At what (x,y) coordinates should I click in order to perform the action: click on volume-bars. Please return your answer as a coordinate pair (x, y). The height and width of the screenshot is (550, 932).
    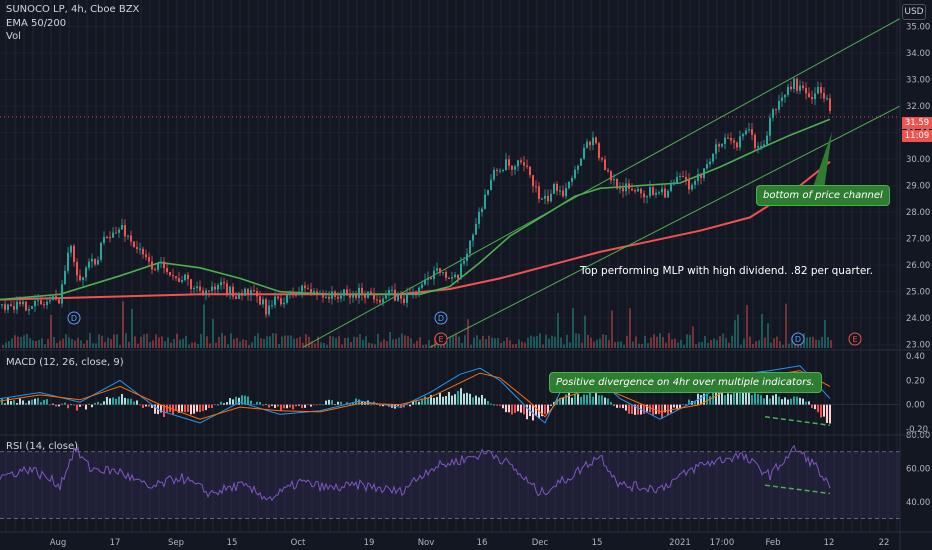
    Looking at the image, I should click on (417, 324).